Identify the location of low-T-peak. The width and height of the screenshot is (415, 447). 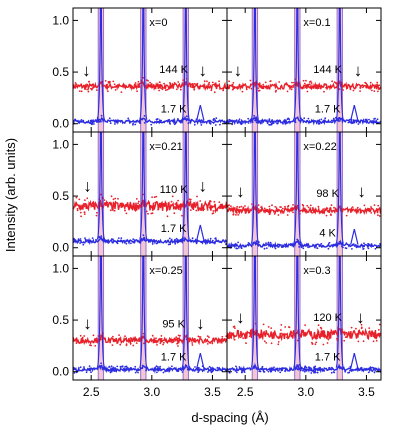
(297, 312).